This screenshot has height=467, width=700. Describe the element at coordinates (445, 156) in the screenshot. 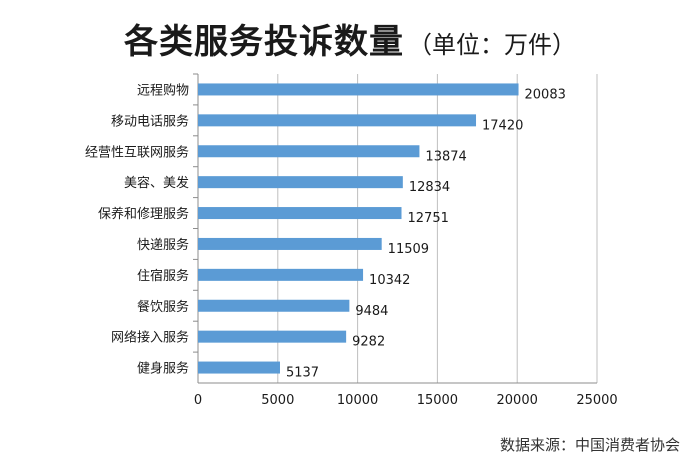

I see `data-label: 13874` at that location.